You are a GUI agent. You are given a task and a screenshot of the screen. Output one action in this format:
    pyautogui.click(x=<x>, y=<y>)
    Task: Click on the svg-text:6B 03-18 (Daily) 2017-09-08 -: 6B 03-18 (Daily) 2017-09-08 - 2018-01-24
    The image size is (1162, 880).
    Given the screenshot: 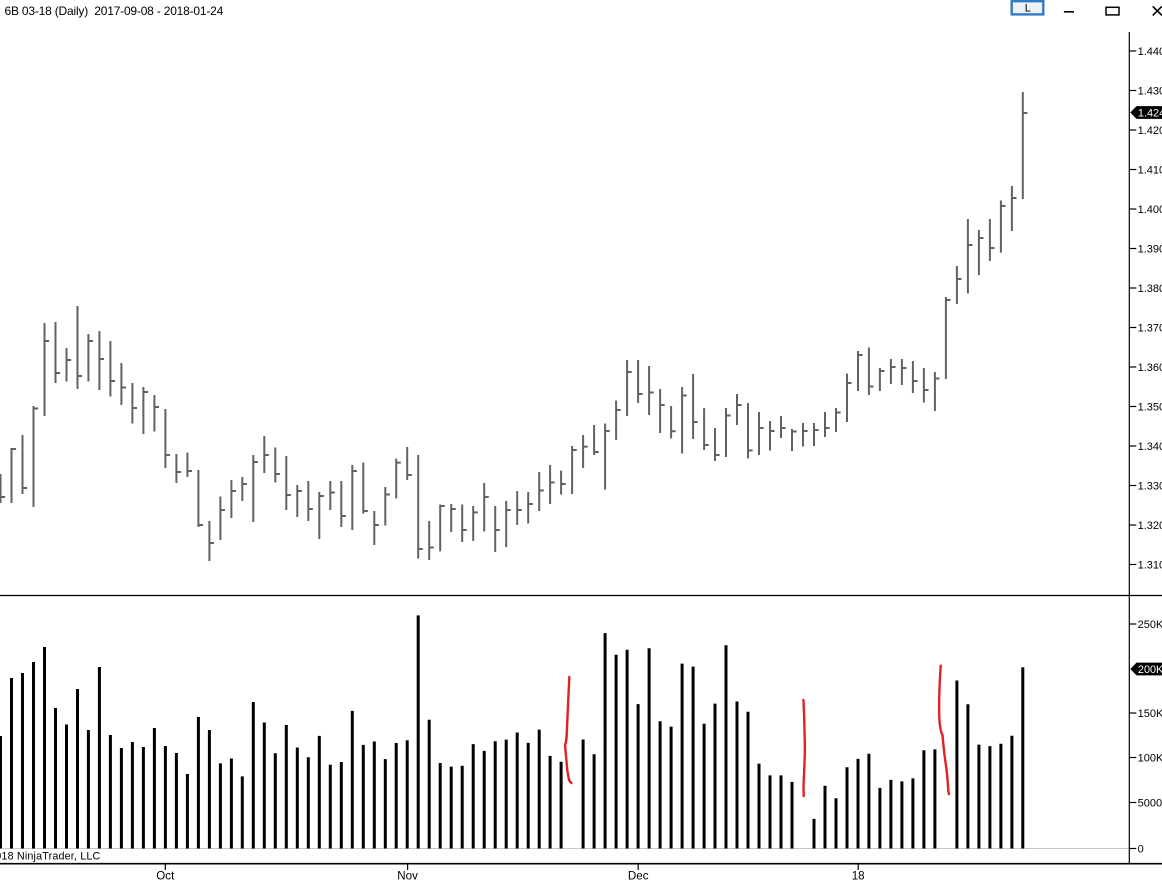 What is the action you would take?
    pyautogui.click(x=114, y=11)
    